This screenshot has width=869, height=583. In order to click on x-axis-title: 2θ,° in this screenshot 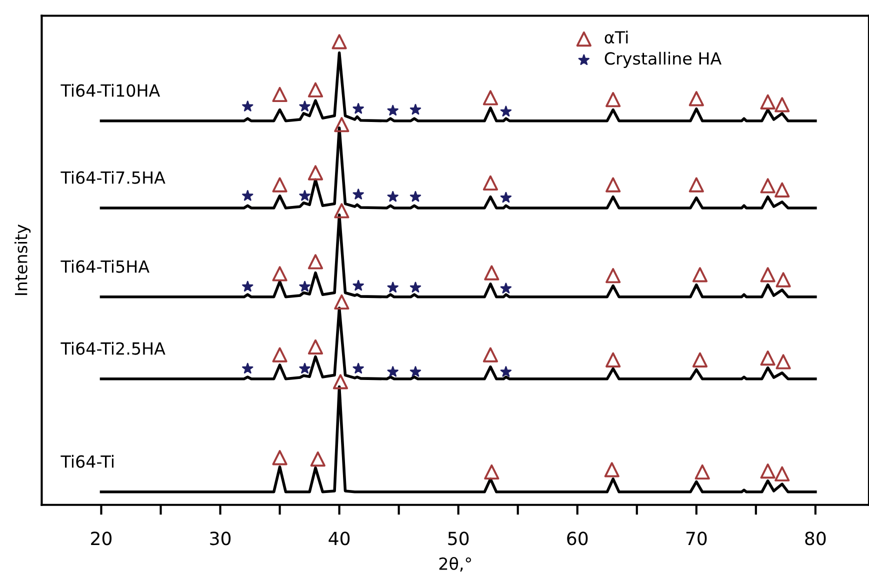, I will do `click(455, 564)`.